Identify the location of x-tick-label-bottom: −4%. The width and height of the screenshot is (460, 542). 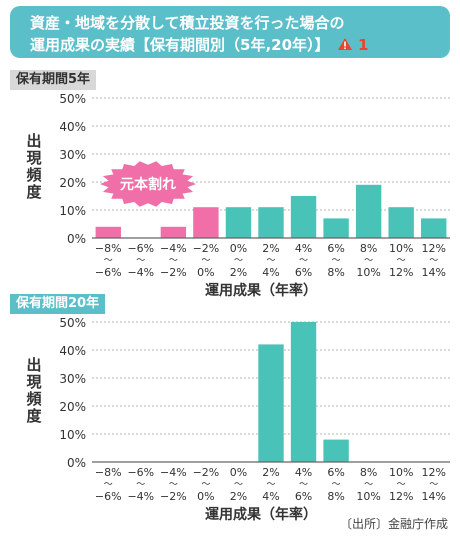
(140, 272).